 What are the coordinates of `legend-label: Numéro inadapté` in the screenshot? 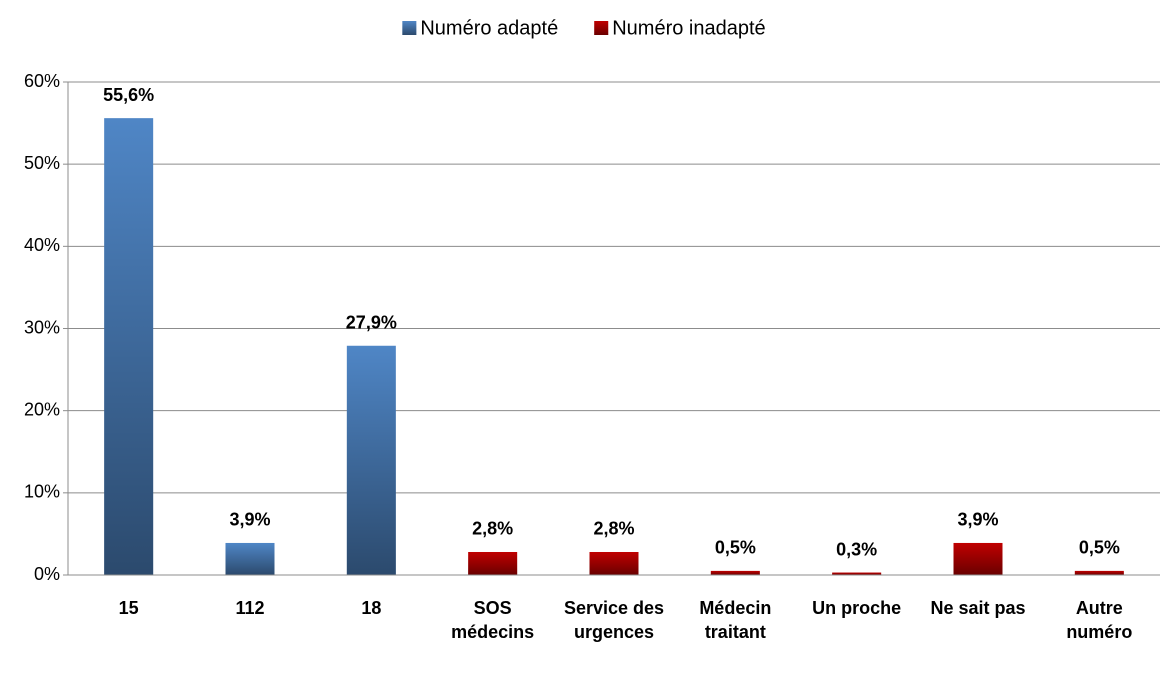 It's located at (688, 28).